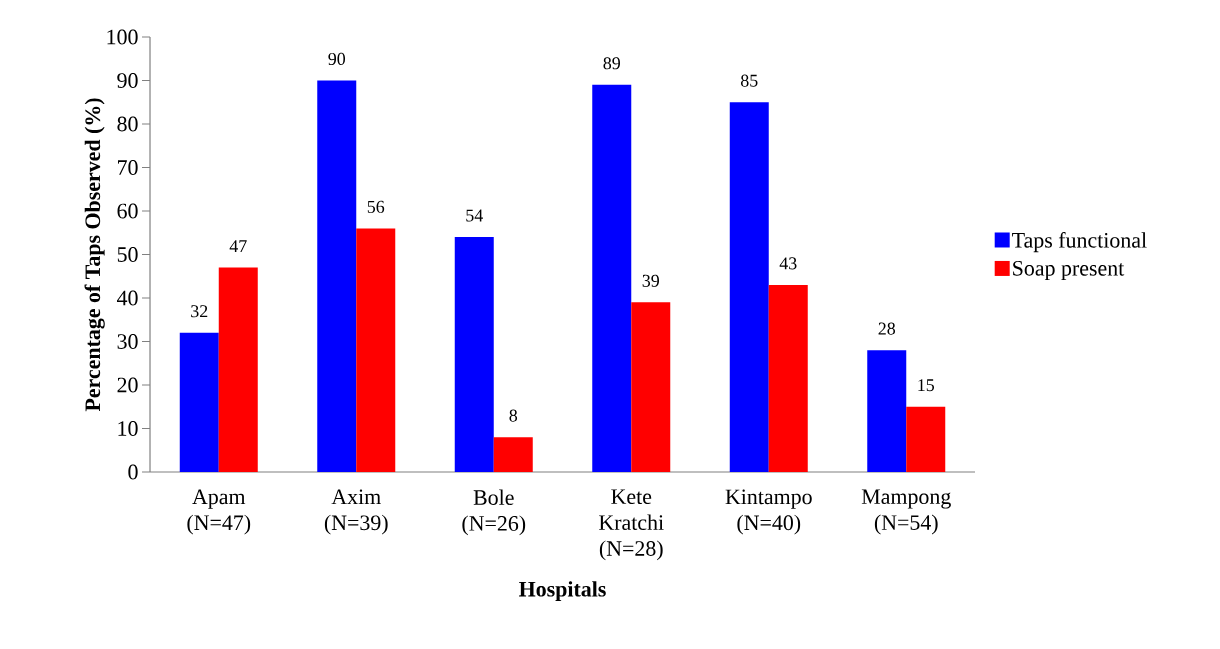 The height and width of the screenshot is (649, 1220). Describe the element at coordinates (127, 298) in the screenshot. I see `y-tick-label: 40` at that location.